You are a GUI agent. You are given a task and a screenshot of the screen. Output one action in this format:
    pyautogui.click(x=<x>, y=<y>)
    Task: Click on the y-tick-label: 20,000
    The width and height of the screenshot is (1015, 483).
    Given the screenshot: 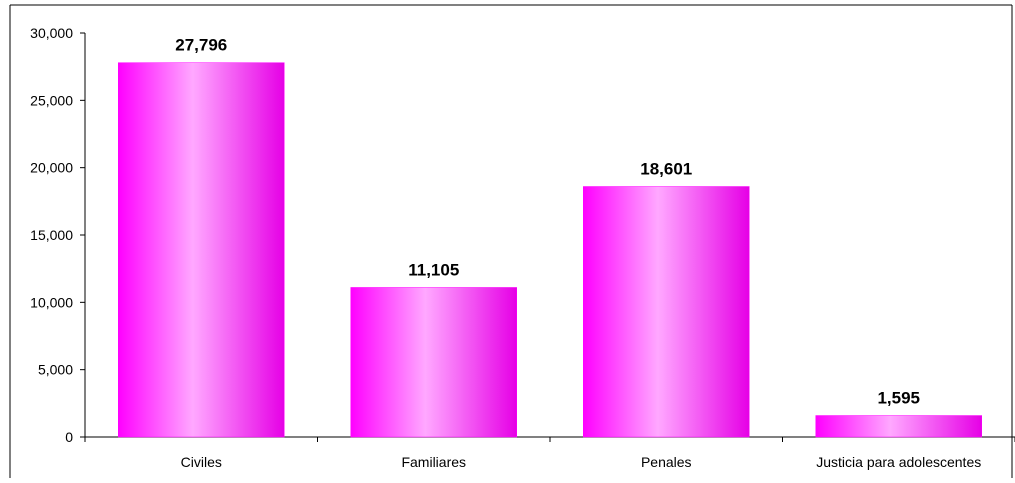 What is the action you would take?
    pyautogui.click(x=51, y=168)
    